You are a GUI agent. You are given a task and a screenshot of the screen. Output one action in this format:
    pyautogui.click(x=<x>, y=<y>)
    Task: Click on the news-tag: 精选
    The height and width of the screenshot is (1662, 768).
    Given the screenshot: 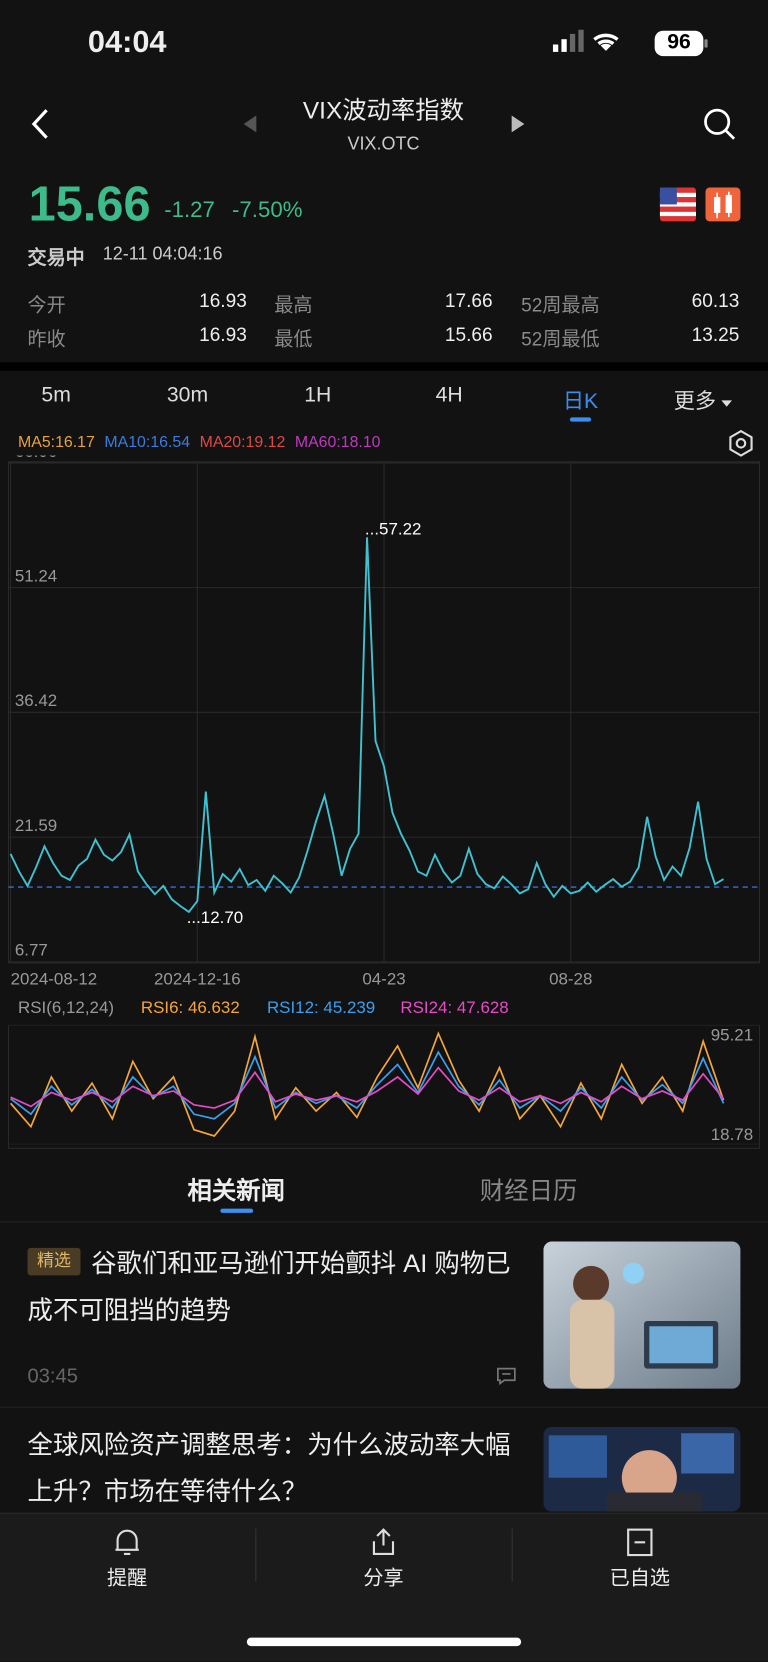 What is the action you would take?
    pyautogui.click(x=54, y=1261)
    